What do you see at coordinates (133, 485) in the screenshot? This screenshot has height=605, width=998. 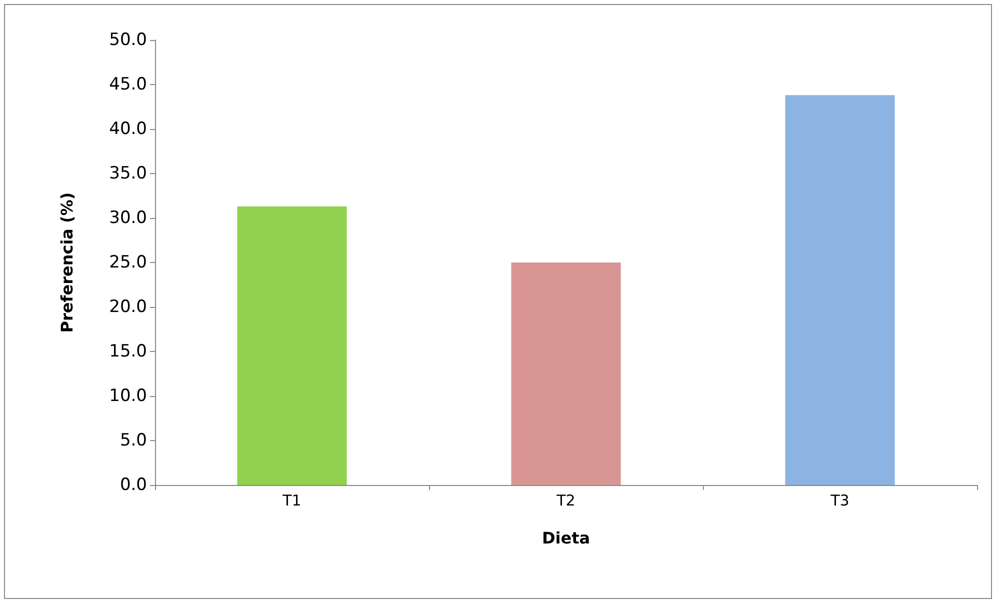 I see `y-tick-label: 0.0` at bounding box center [133, 485].